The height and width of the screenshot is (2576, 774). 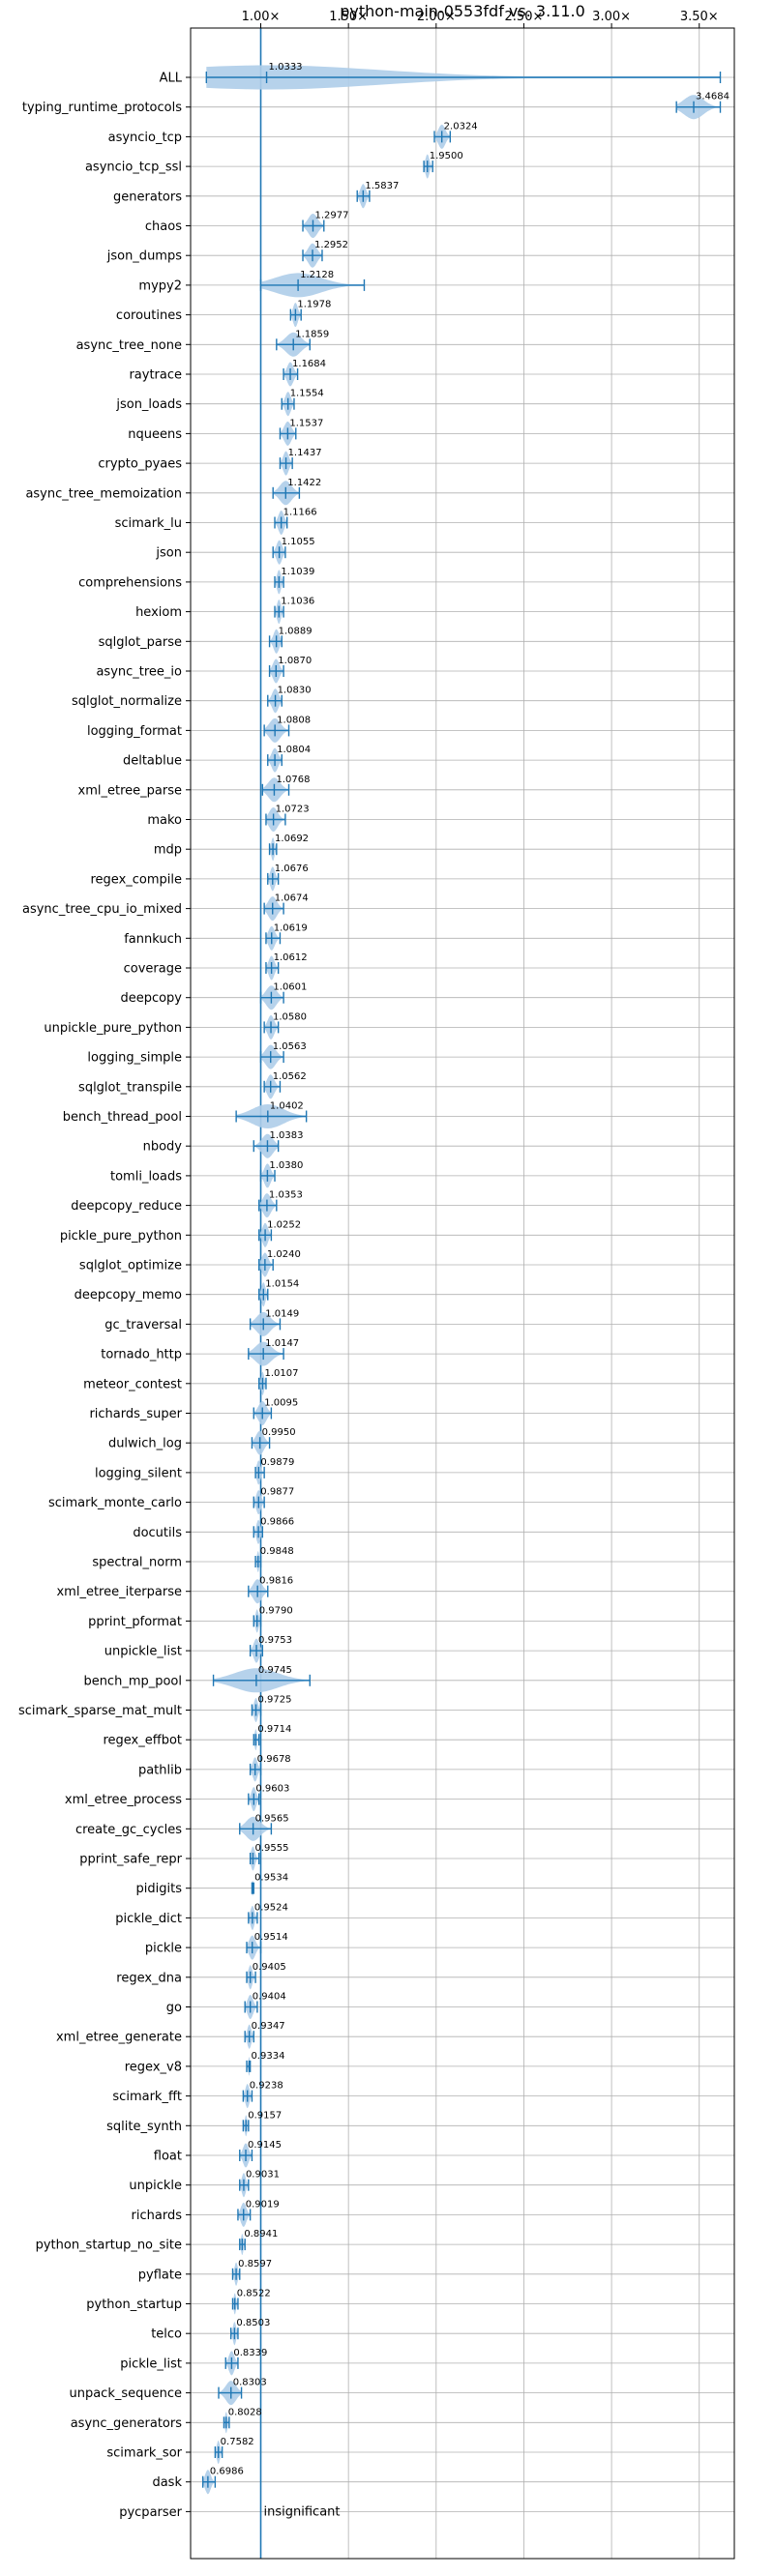 What do you see at coordinates (286, 1135) in the screenshot?
I see `data-label: 1.0383` at bounding box center [286, 1135].